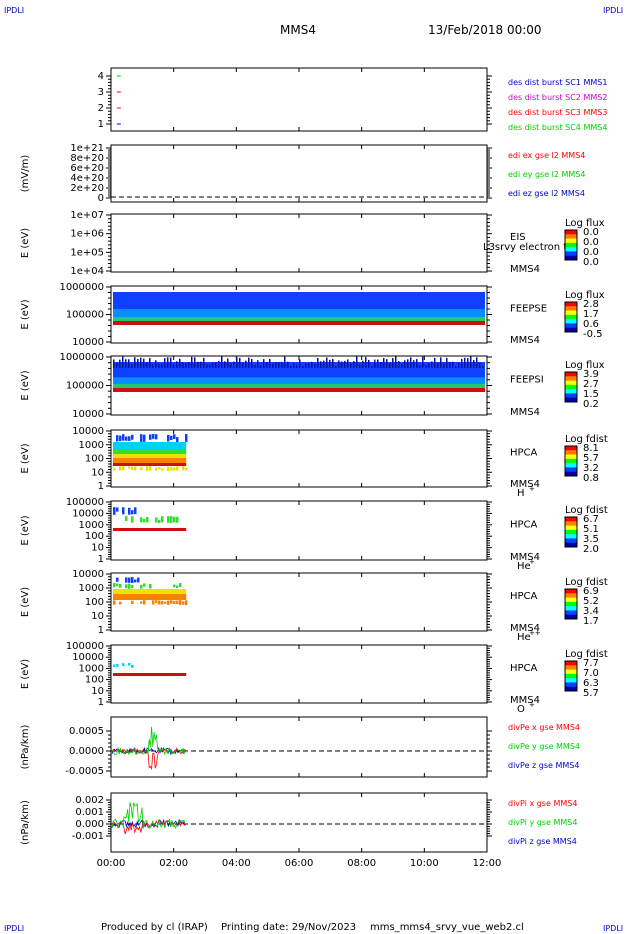 Image resolution: width=630 pixels, height=934 pixels. What do you see at coordinates (528, 309) in the screenshot?
I see `instrument-label: FEEPSE` at bounding box center [528, 309].